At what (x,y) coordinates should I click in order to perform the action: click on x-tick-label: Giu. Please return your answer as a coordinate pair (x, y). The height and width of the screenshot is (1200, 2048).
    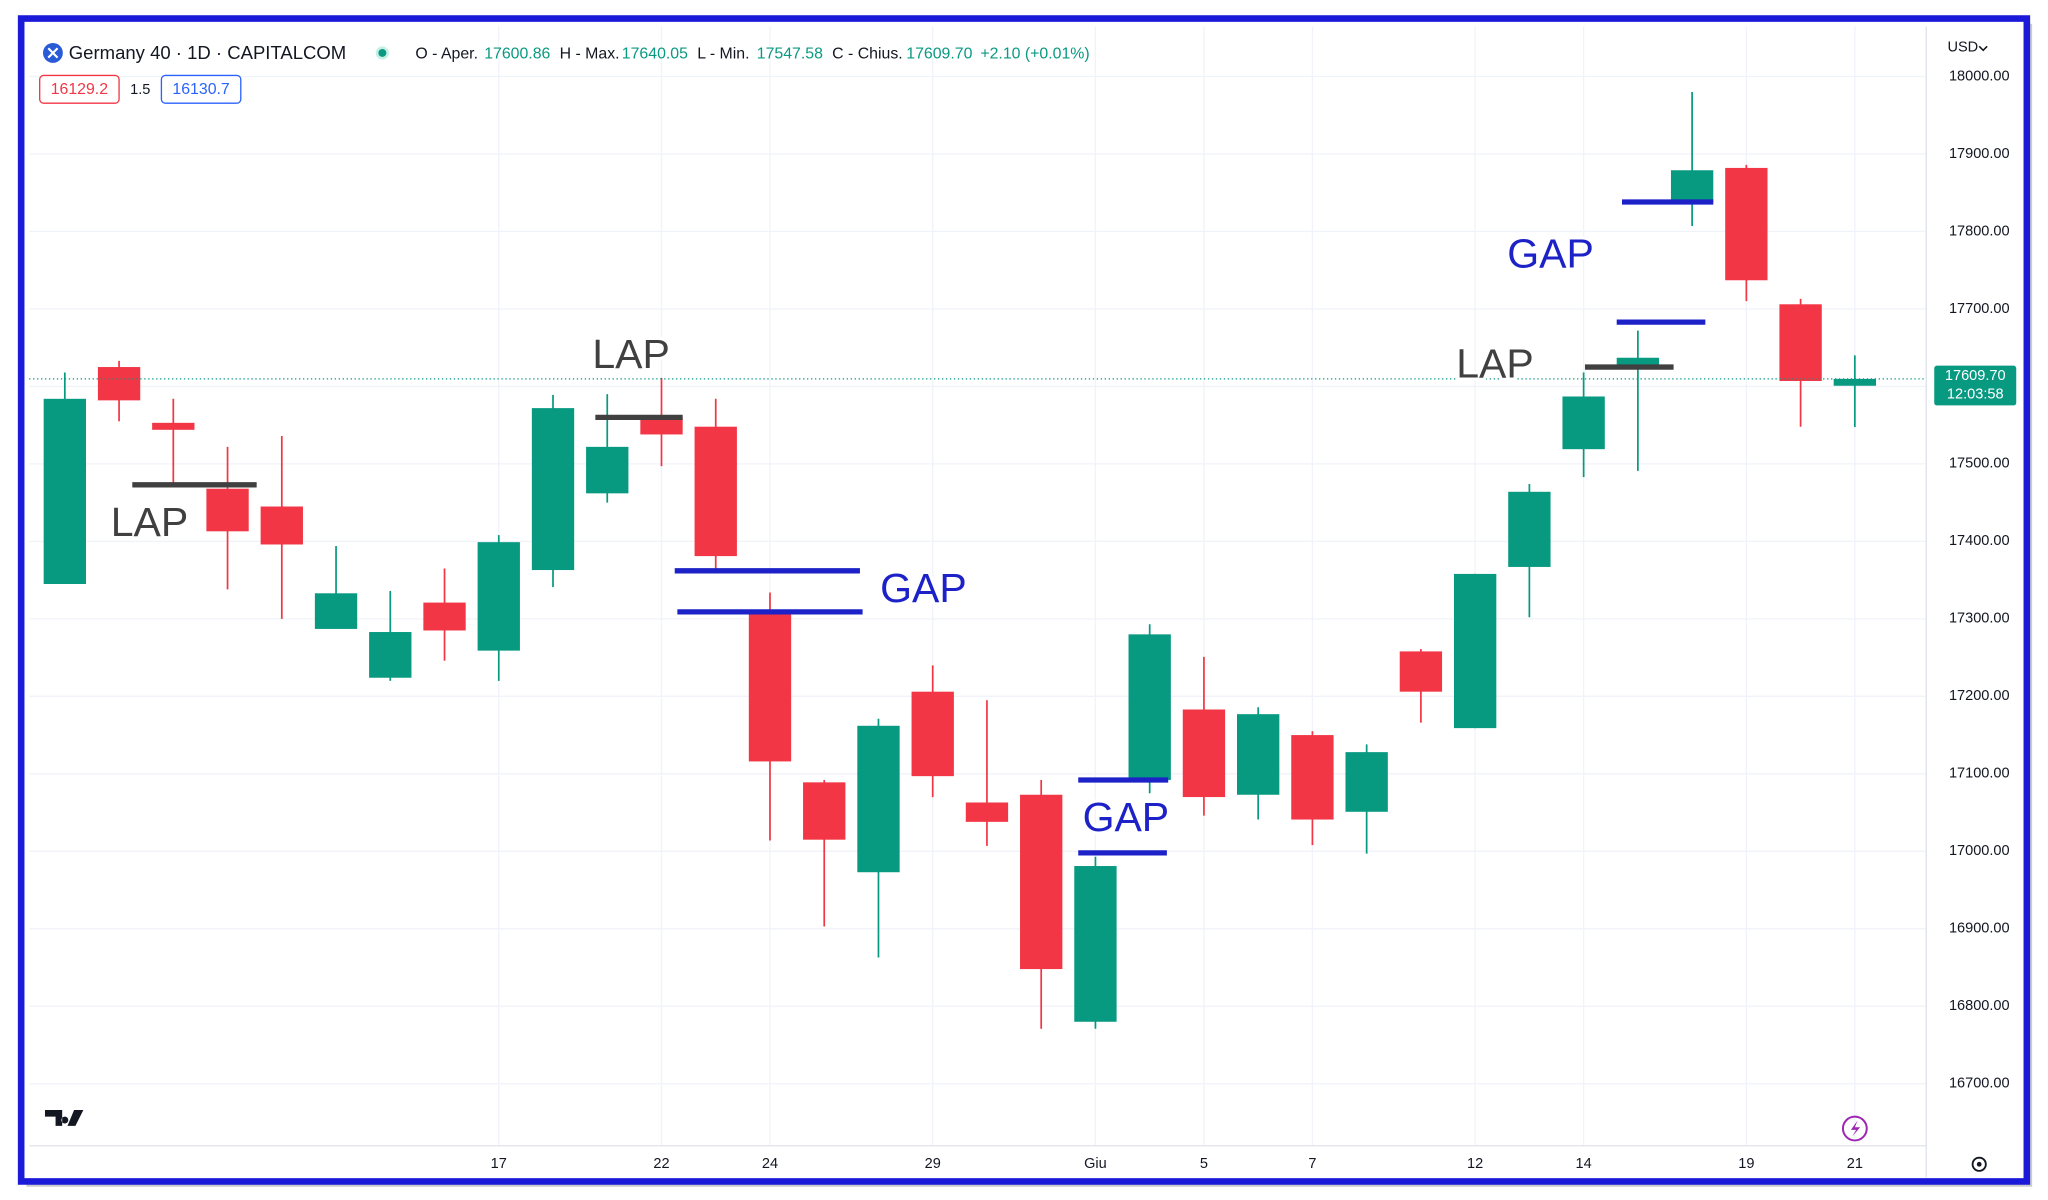
    Looking at the image, I should click on (1095, 1164).